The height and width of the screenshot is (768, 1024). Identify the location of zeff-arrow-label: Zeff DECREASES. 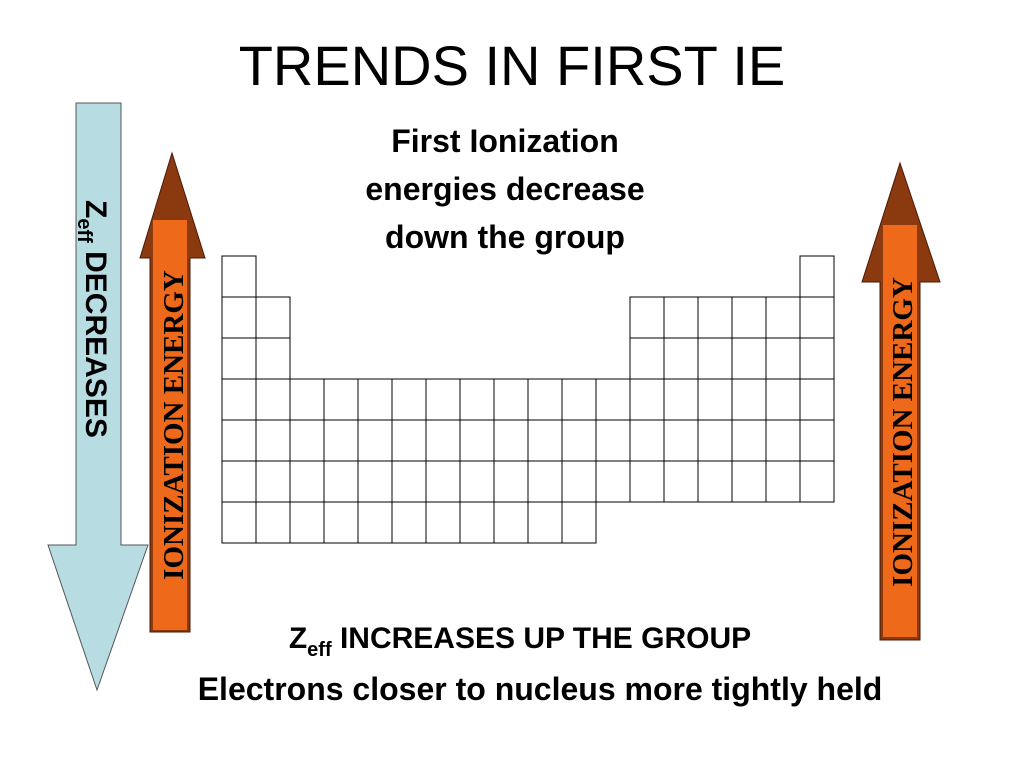
(92, 319).